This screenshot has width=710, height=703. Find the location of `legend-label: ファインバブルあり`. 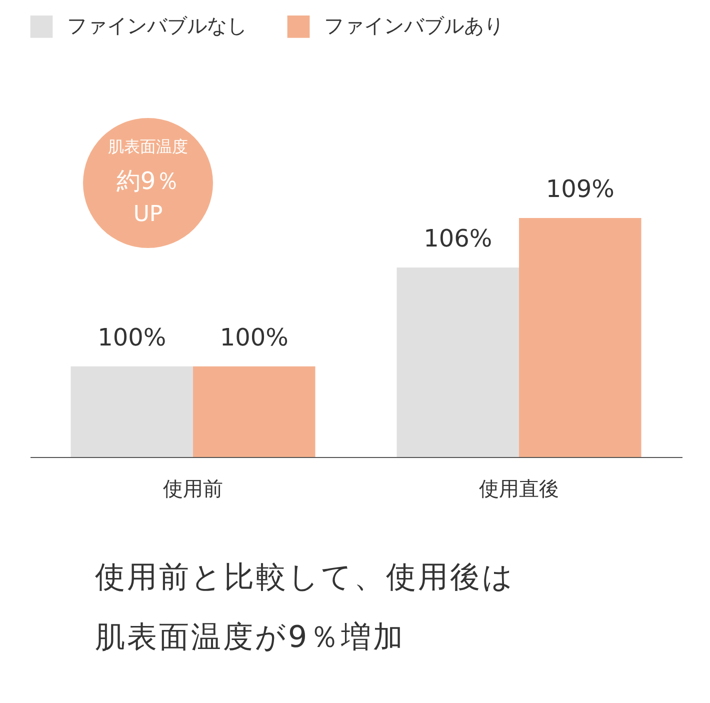

legend-label: ファインバブルあり is located at coordinates (414, 26).